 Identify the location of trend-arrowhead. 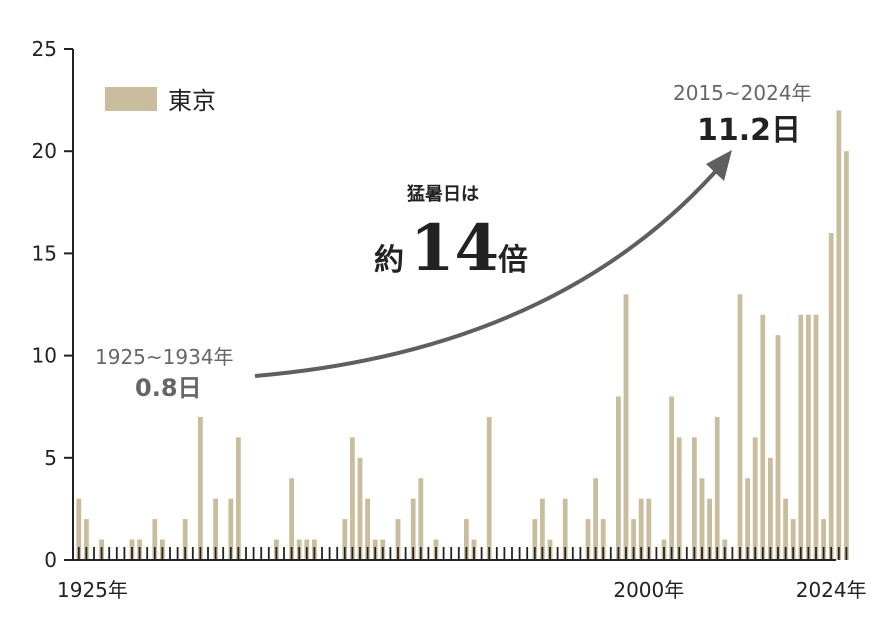
(719, 165).